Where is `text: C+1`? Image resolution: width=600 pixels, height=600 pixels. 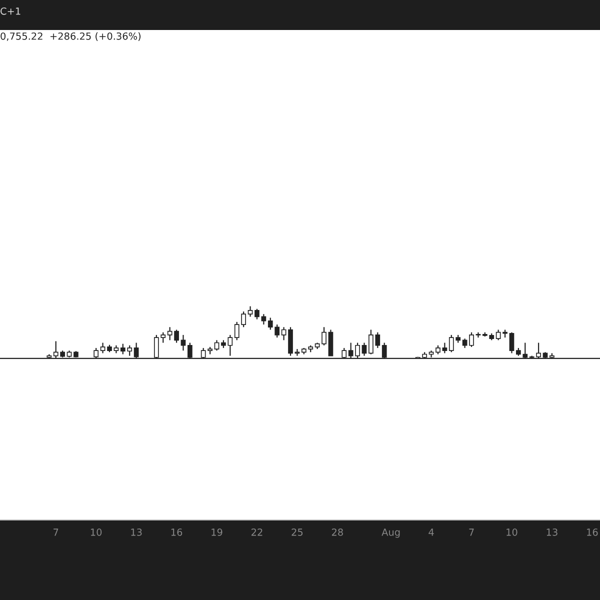
text: C+1 is located at coordinates (10, 11).